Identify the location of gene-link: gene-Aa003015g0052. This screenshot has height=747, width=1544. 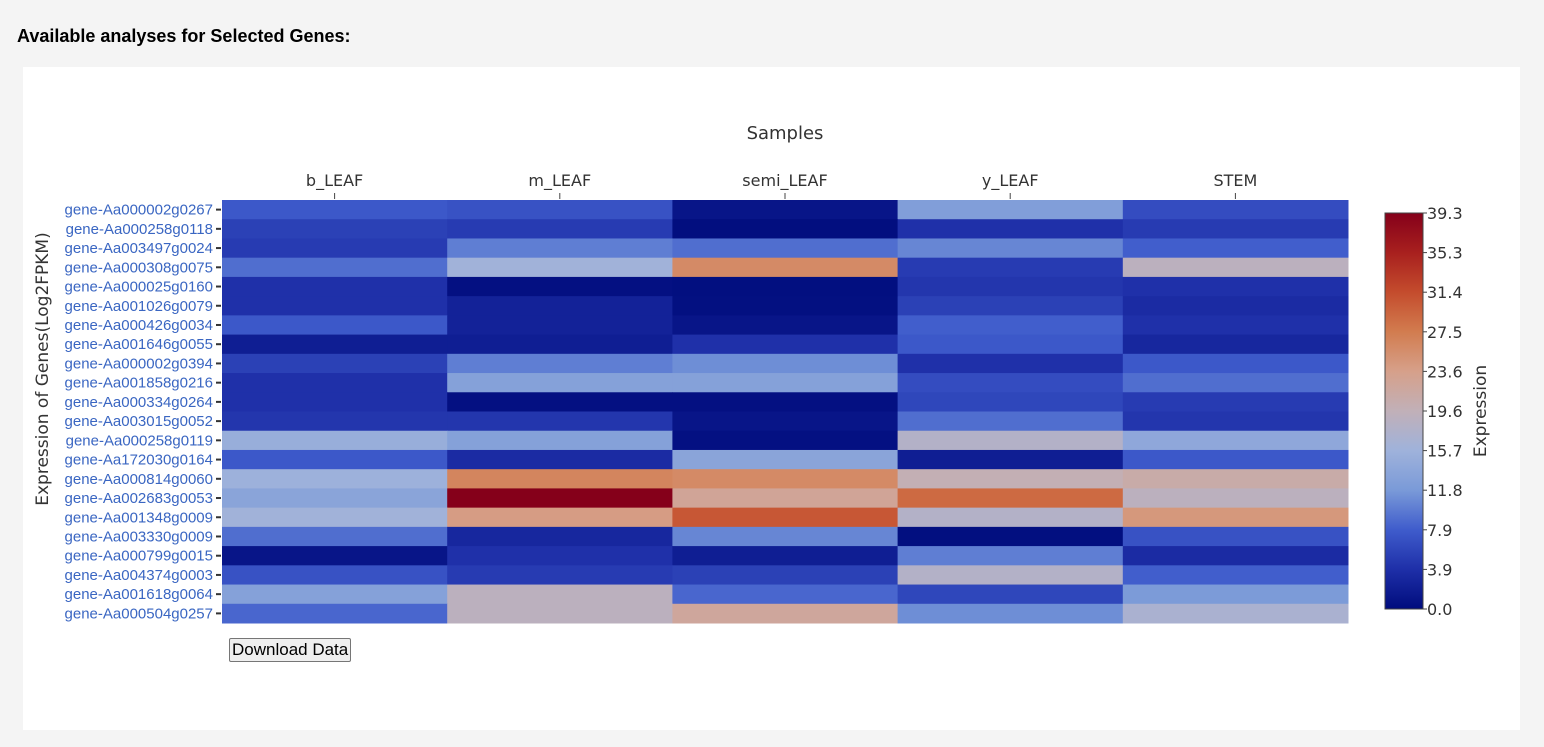
(139, 421).